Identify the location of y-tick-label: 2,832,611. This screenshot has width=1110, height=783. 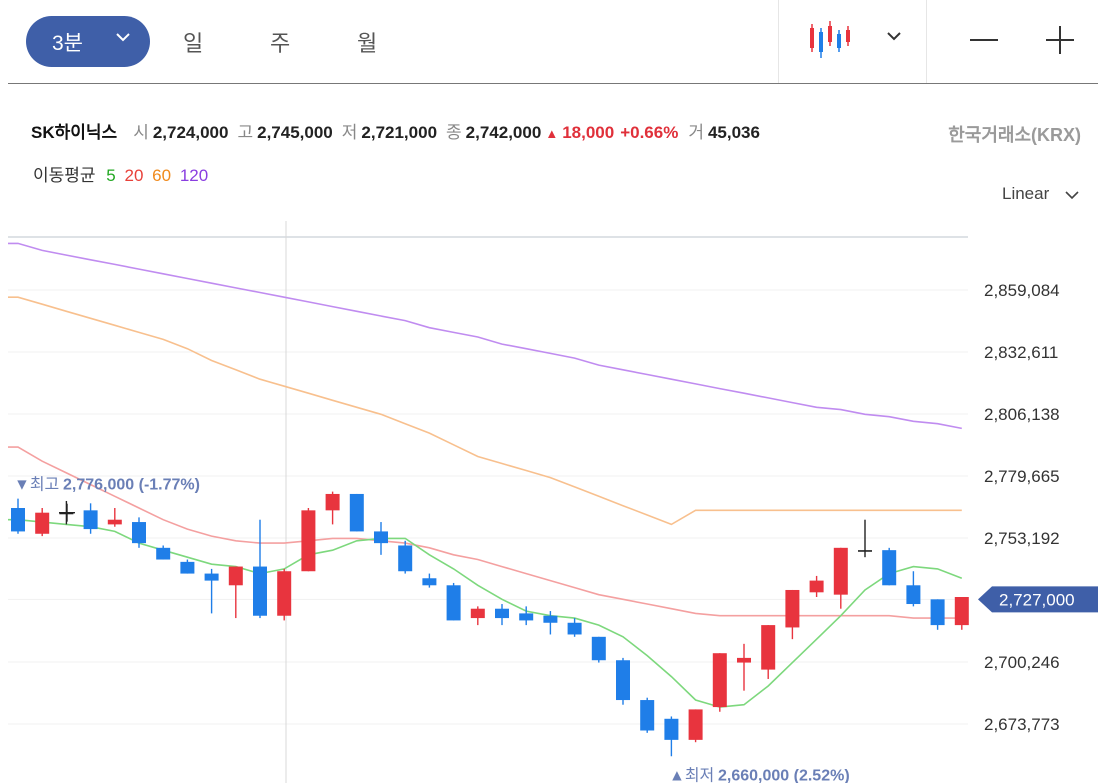
(1021, 352).